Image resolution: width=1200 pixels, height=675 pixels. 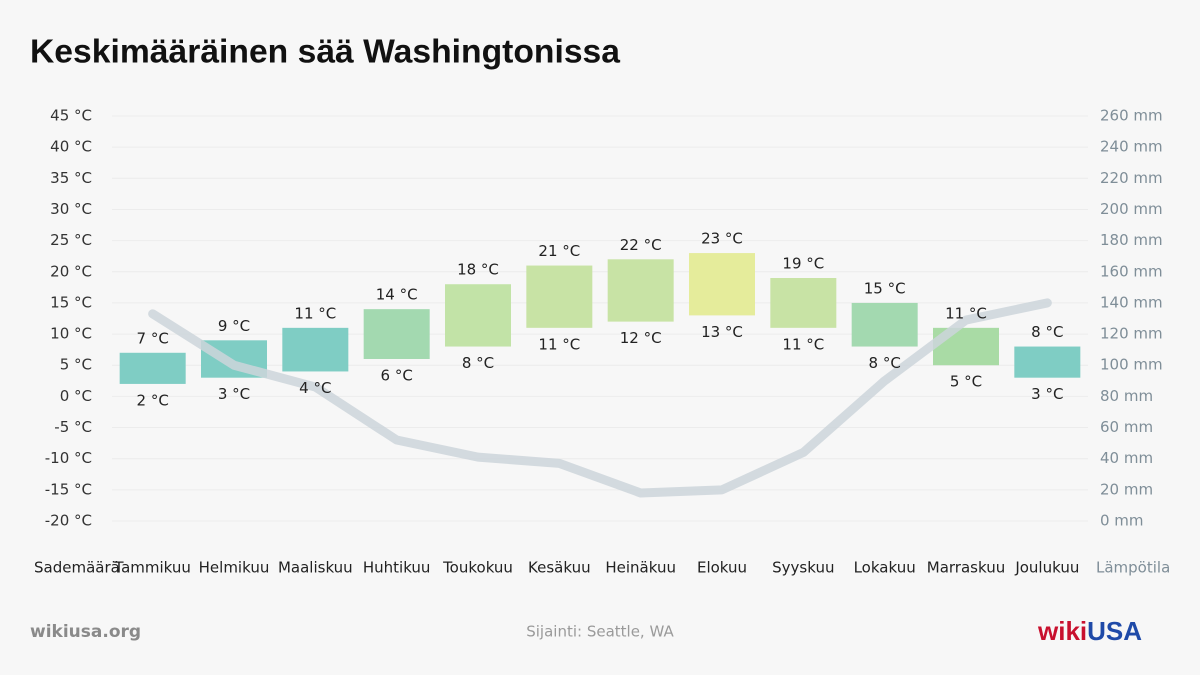 What do you see at coordinates (722, 568) in the screenshot?
I see `x-tick-label: Elokuu` at bounding box center [722, 568].